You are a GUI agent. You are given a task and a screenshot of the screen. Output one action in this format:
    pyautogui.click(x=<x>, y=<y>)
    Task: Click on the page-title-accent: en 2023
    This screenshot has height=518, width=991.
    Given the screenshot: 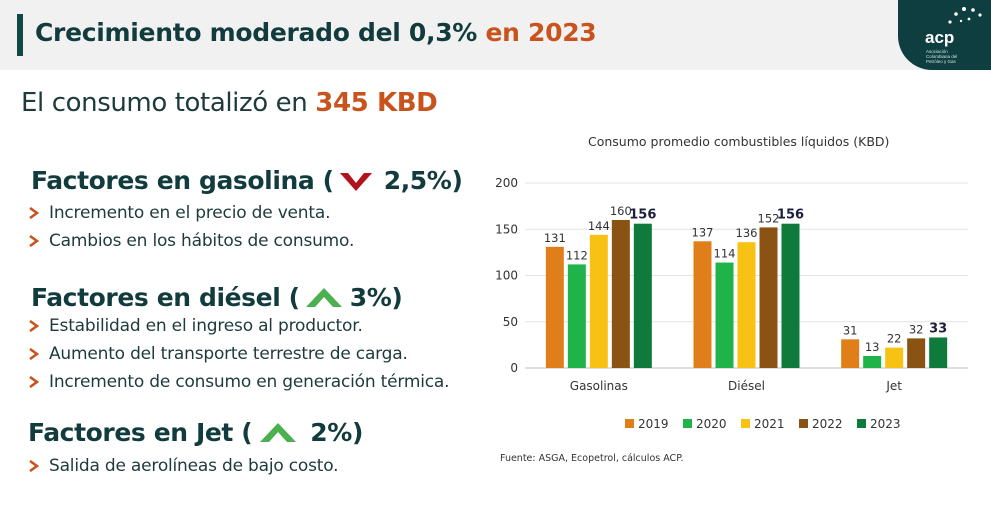 What is the action you would take?
    pyautogui.click(x=537, y=32)
    